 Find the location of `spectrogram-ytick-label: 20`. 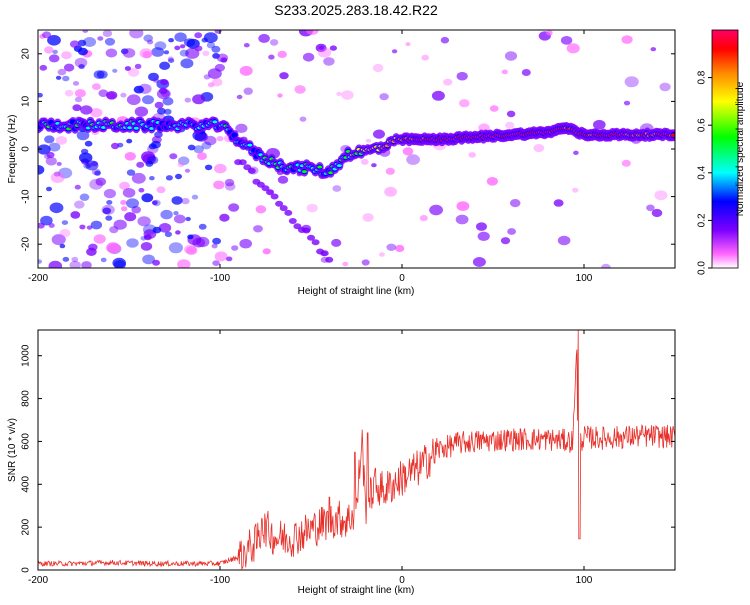

spectrogram-ytick-label: 20 is located at coordinates (26, 54).